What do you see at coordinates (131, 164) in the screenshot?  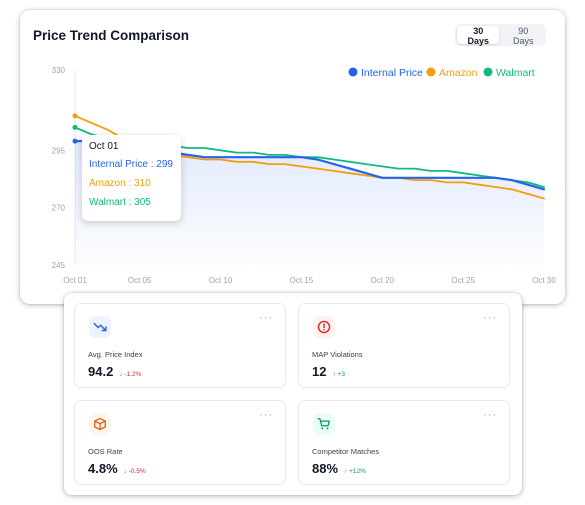 I see `tooltip-internal-price: Internal Price : 299` at bounding box center [131, 164].